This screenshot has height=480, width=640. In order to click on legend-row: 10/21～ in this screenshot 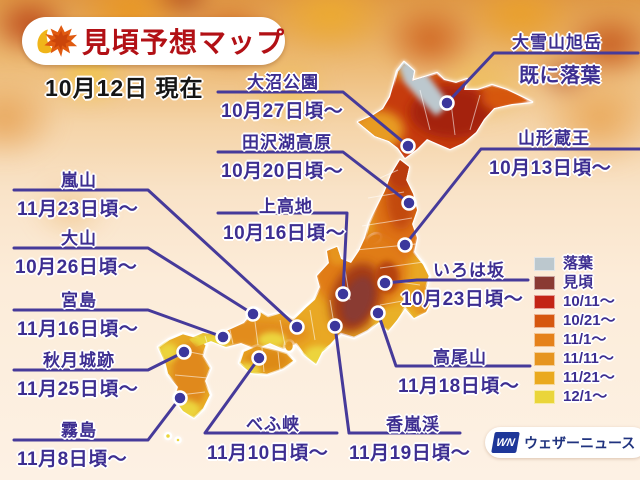, I will do `click(575, 320)`.